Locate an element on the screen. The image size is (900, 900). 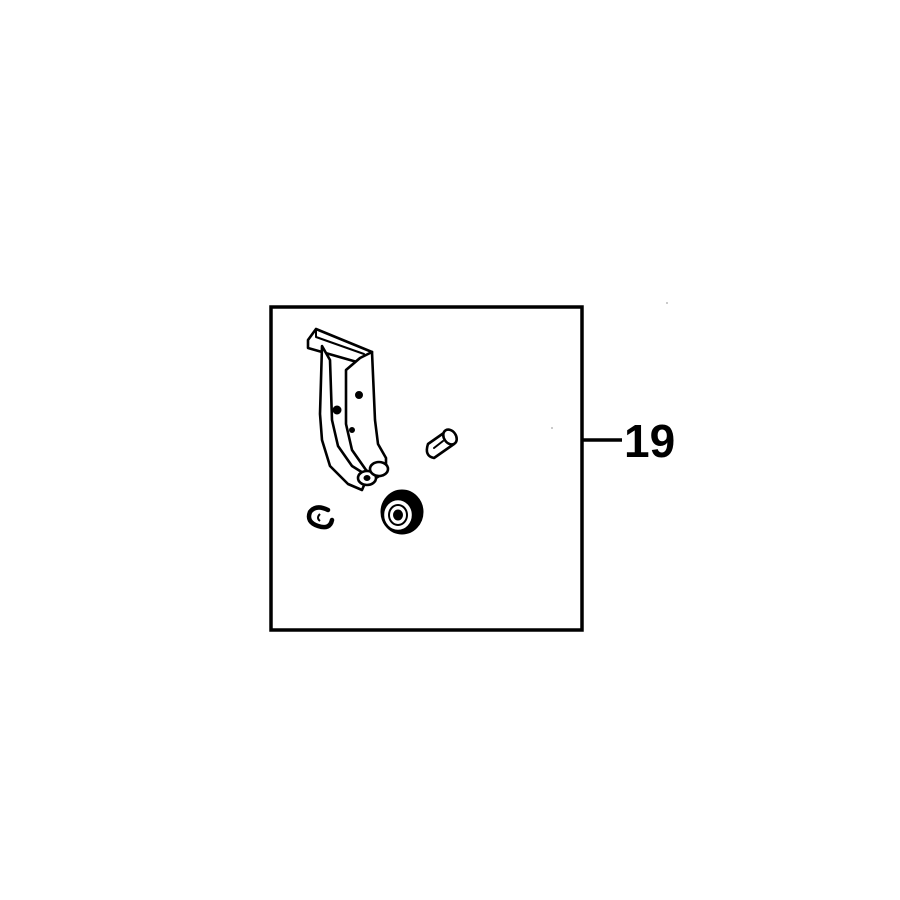
pin-part is located at coordinates (442, 444).